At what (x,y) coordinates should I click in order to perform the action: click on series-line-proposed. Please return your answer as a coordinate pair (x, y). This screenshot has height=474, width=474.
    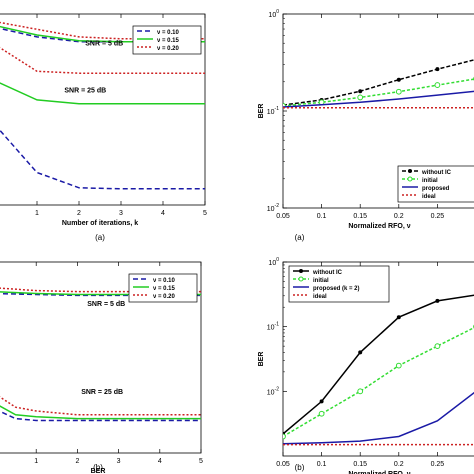
    Looking at the image, I should click on (378, 99).